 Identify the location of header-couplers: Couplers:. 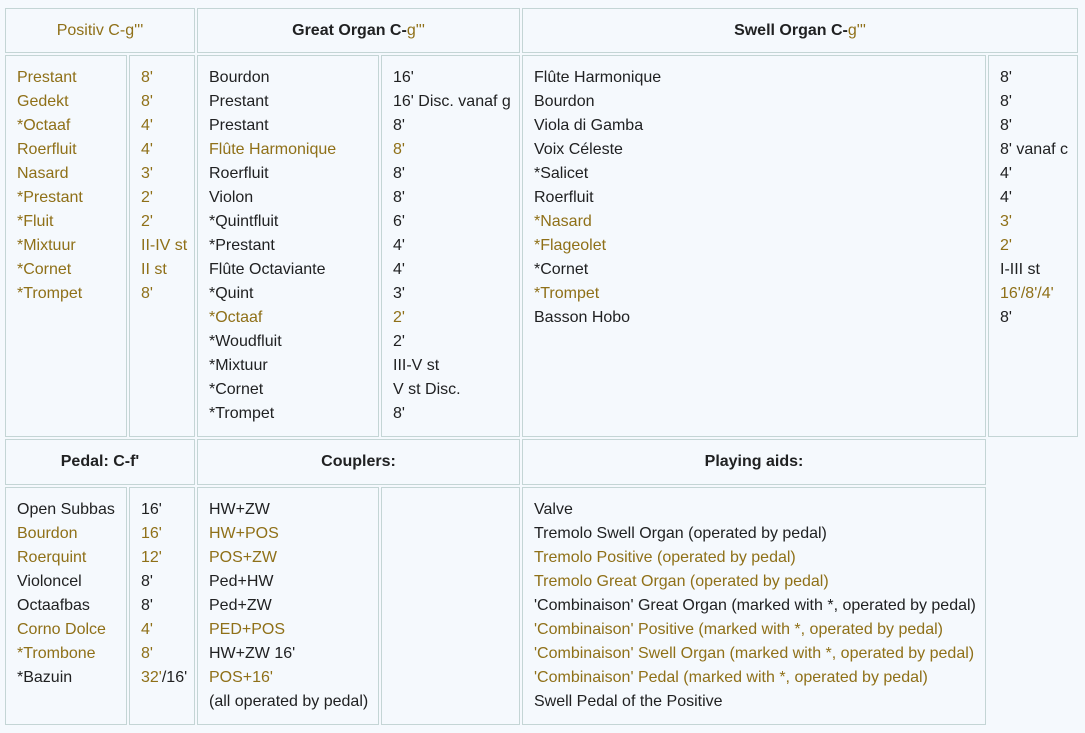
(358, 462).